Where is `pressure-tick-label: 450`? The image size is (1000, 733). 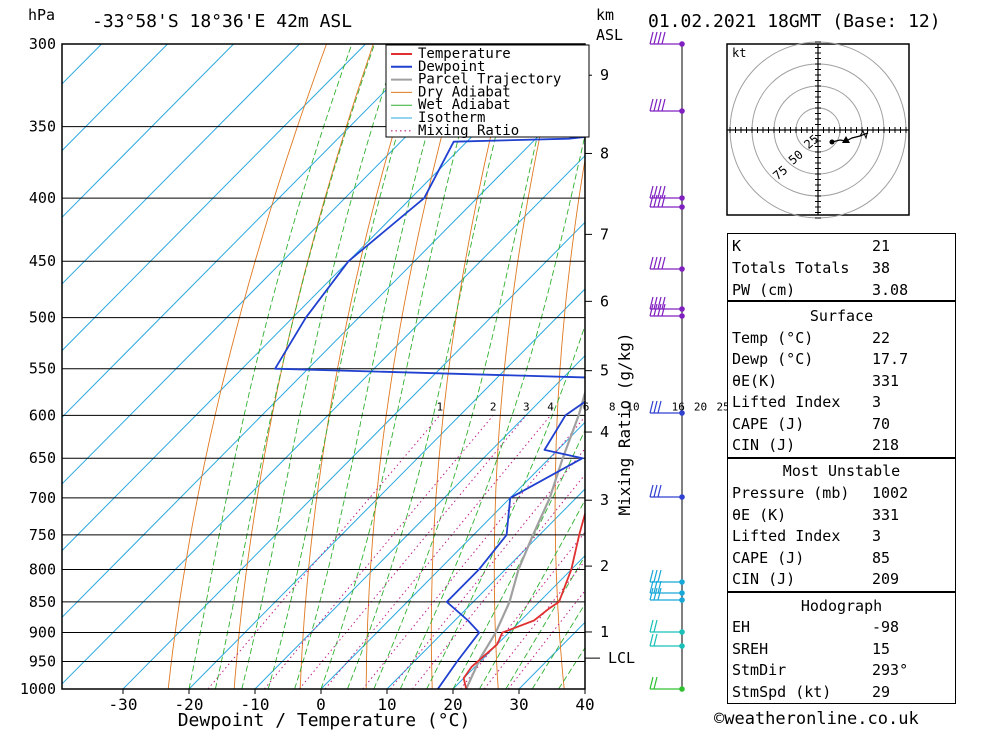
pressure-tick-label: 450 is located at coordinates (42, 261).